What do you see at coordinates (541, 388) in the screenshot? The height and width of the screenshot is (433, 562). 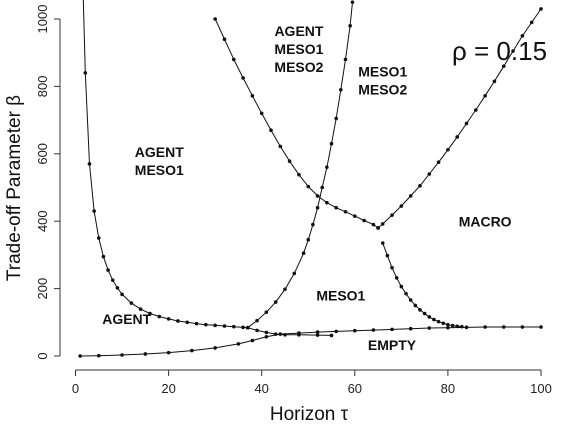 I see `x-tick-label: 100` at bounding box center [541, 388].